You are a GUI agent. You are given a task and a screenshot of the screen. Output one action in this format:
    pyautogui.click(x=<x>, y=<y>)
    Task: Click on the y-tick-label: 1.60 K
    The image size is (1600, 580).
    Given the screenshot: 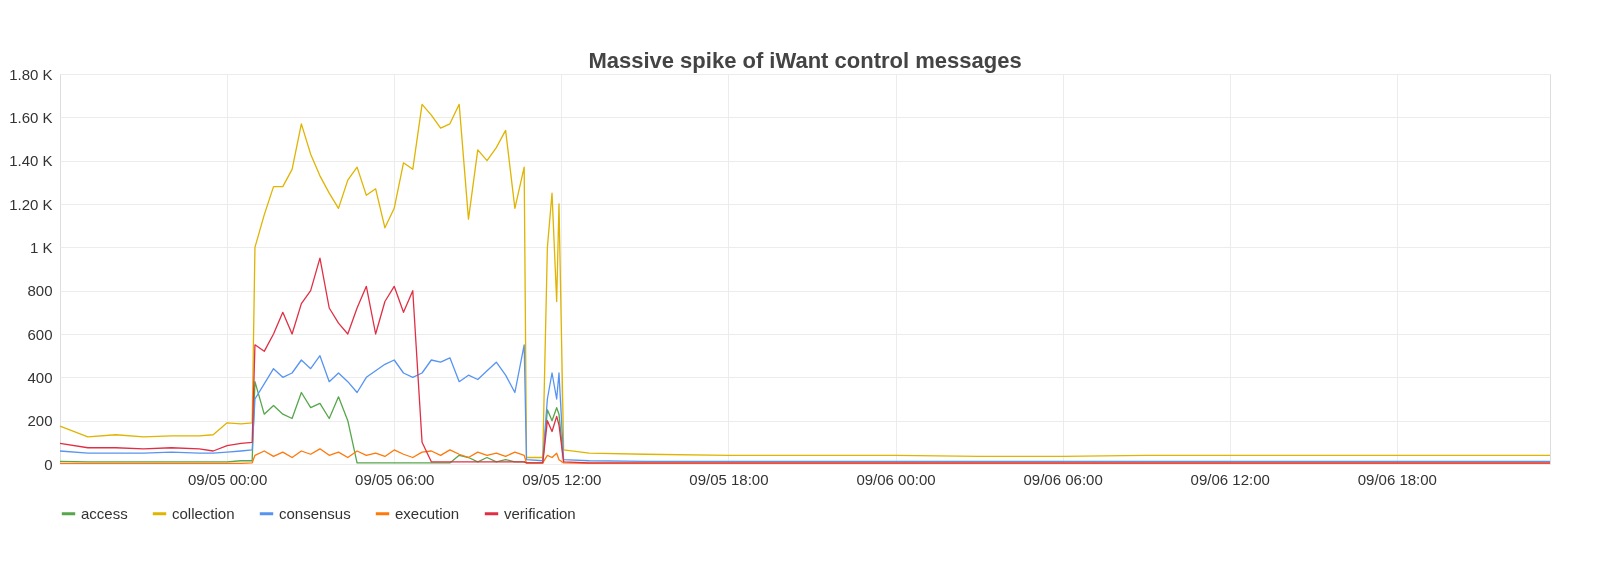 What is the action you would take?
    pyautogui.click(x=31, y=117)
    